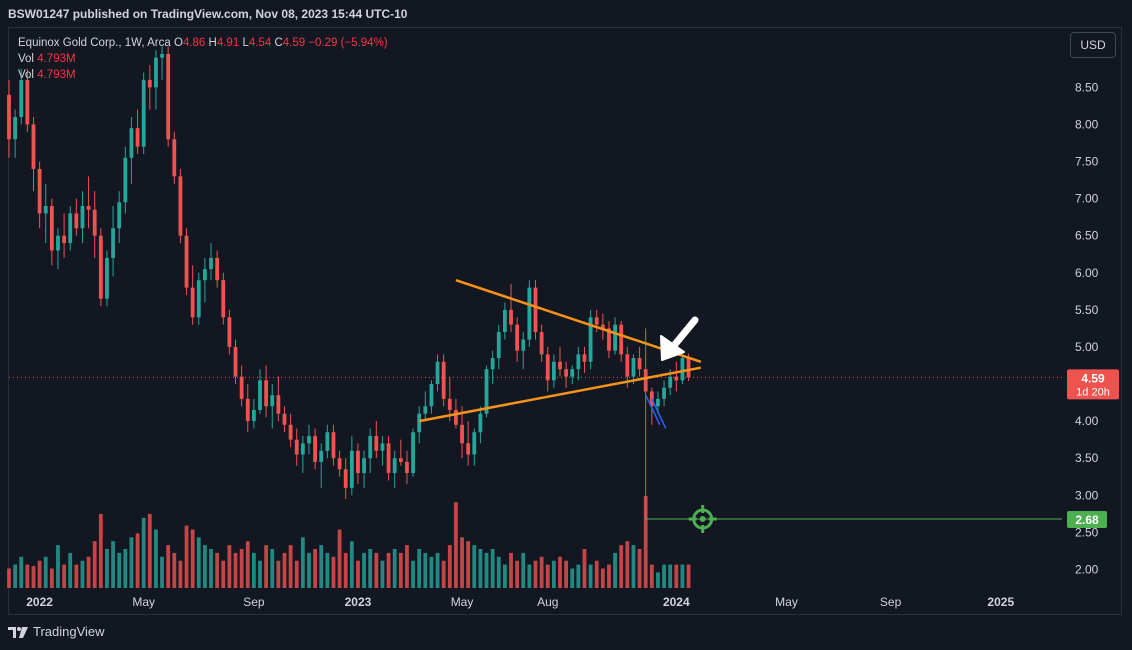 The width and height of the screenshot is (1132, 650). What do you see at coordinates (278, 43) in the screenshot?
I see `close-label: C` at bounding box center [278, 43].